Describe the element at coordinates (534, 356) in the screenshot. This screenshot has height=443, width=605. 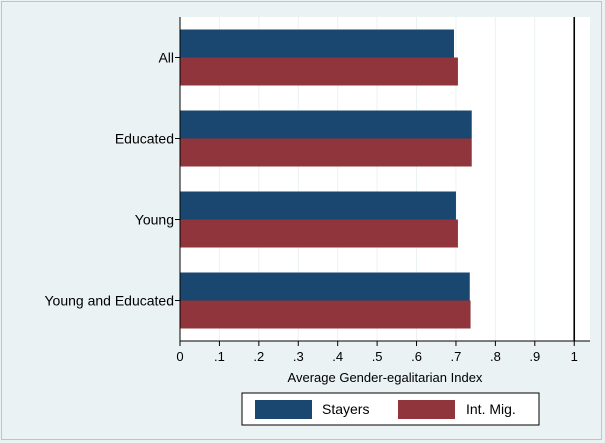
I see `x-tick-label: .9` at that location.